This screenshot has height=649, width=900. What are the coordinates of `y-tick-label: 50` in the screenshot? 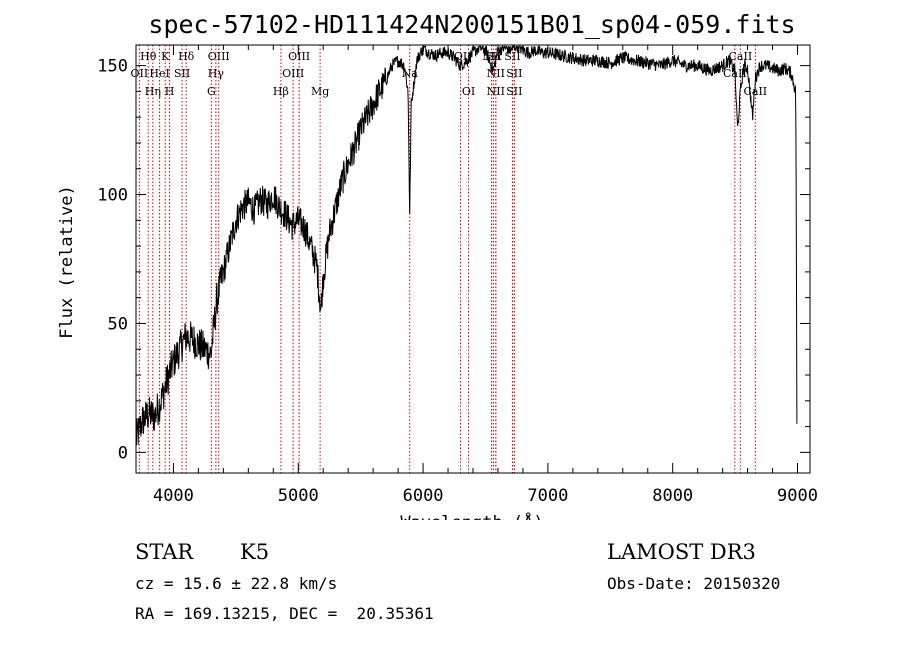 It's located at (118, 324).